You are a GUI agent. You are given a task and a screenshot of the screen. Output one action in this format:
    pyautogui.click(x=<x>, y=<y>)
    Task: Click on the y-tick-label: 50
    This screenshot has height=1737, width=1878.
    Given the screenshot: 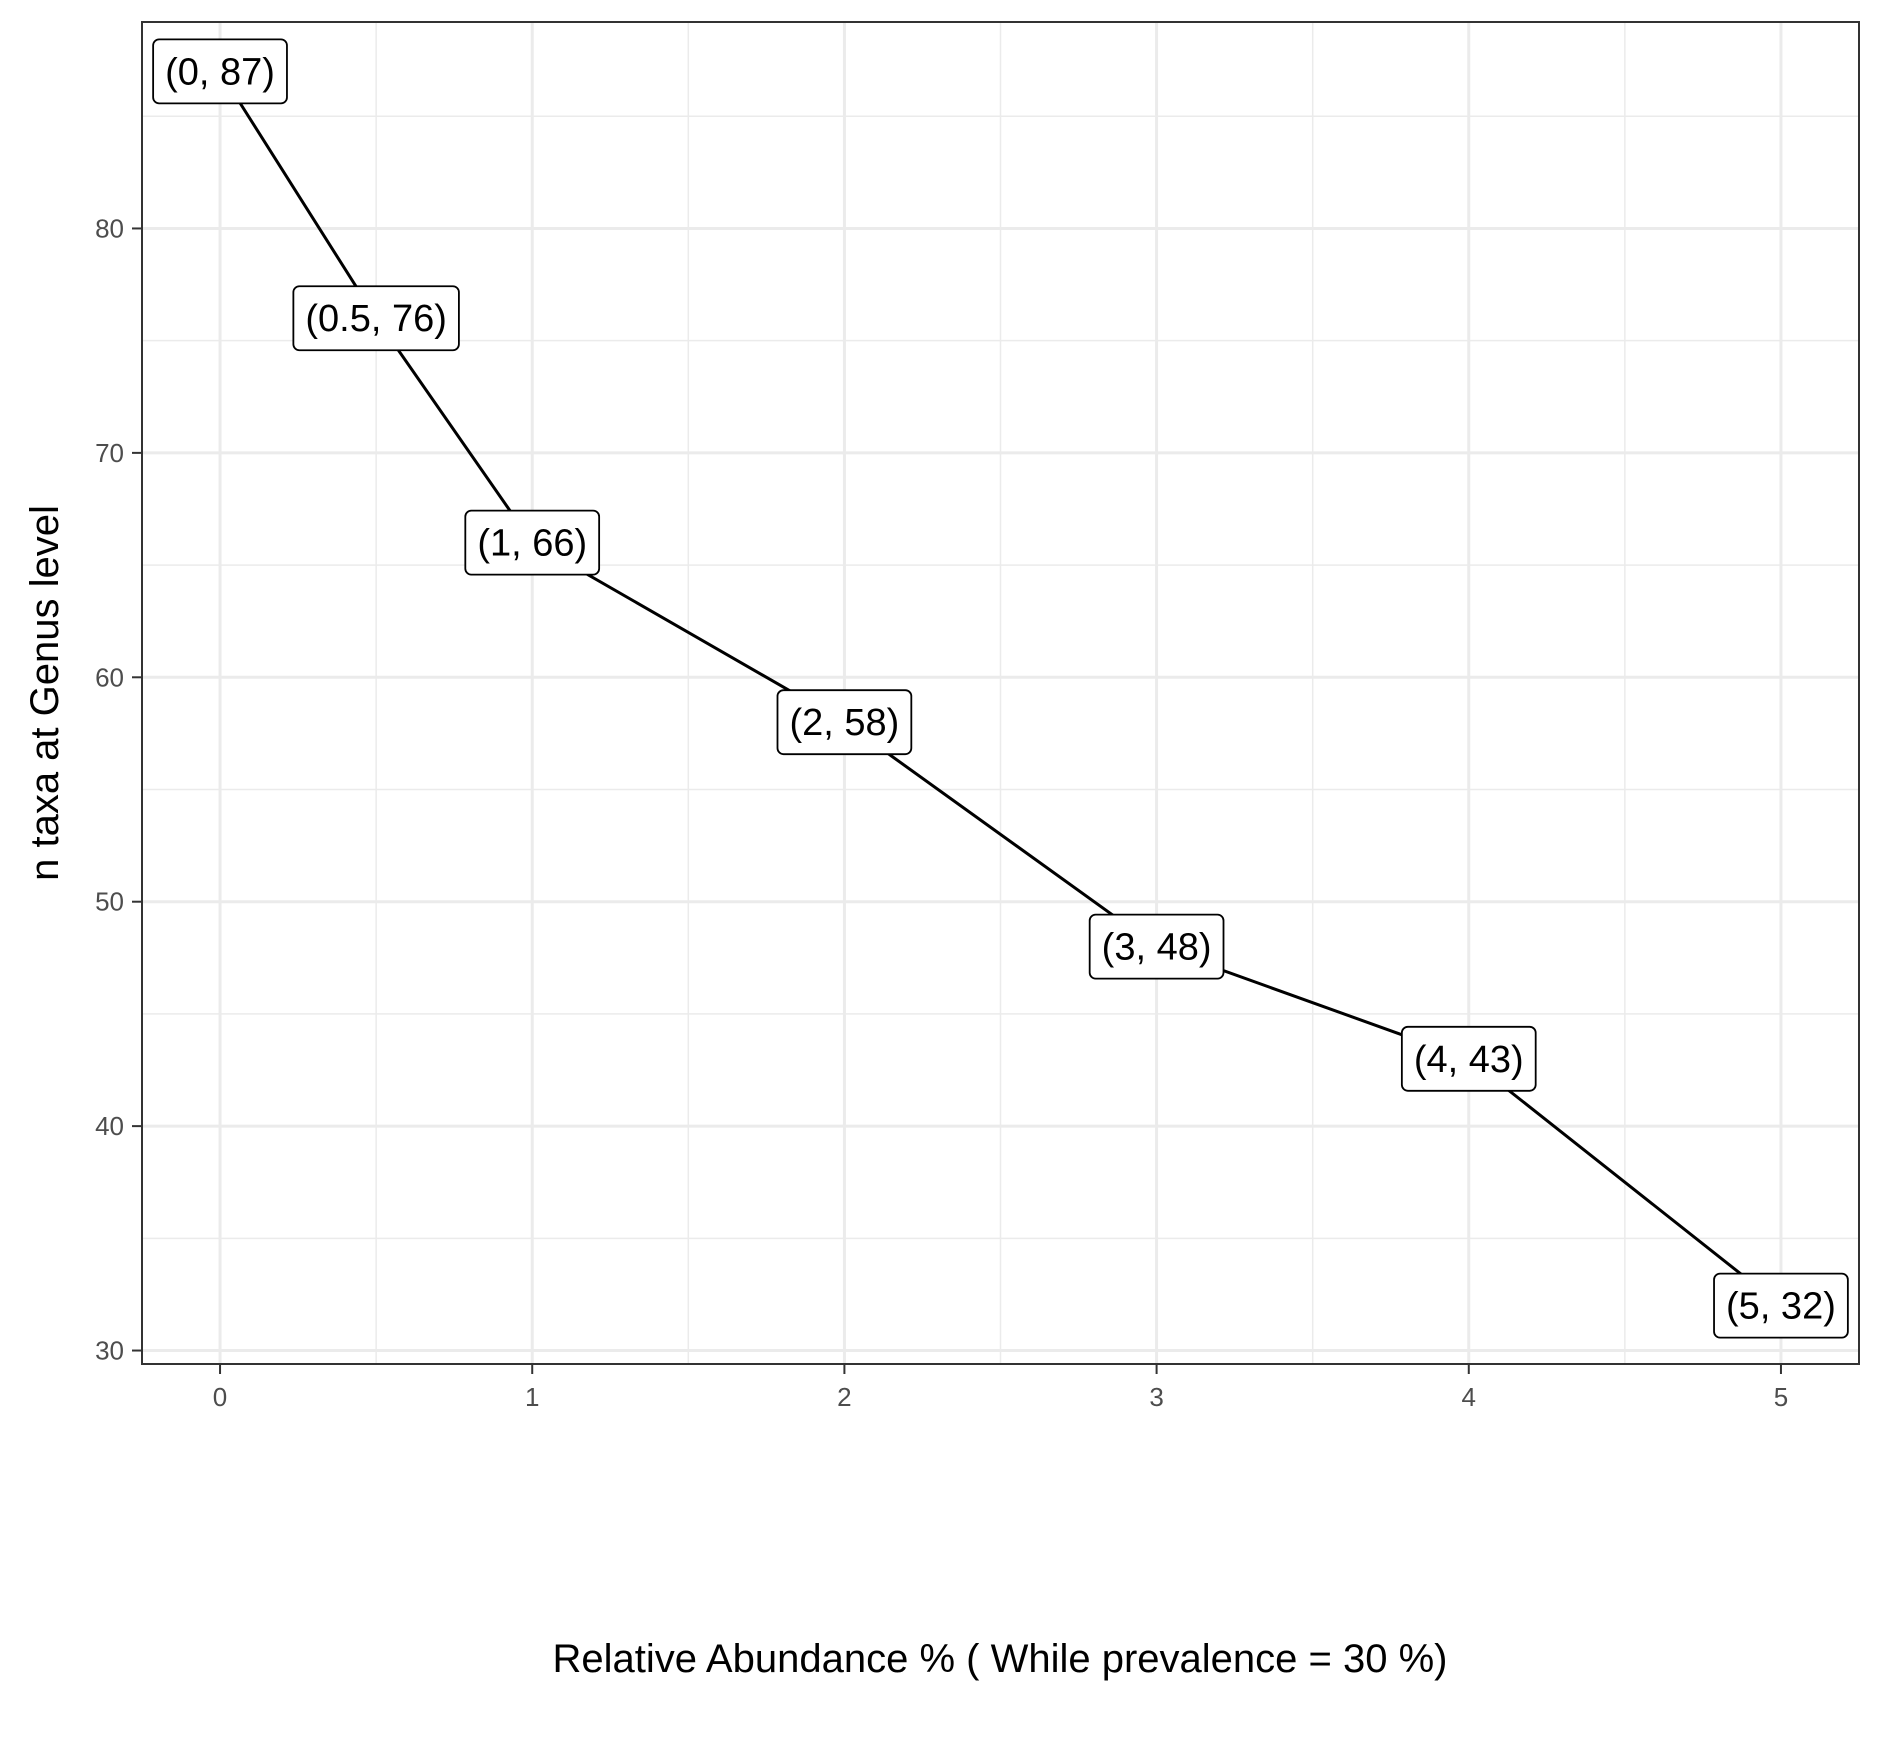 What is the action you would take?
    pyautogui.click(x=109, y=902)
    